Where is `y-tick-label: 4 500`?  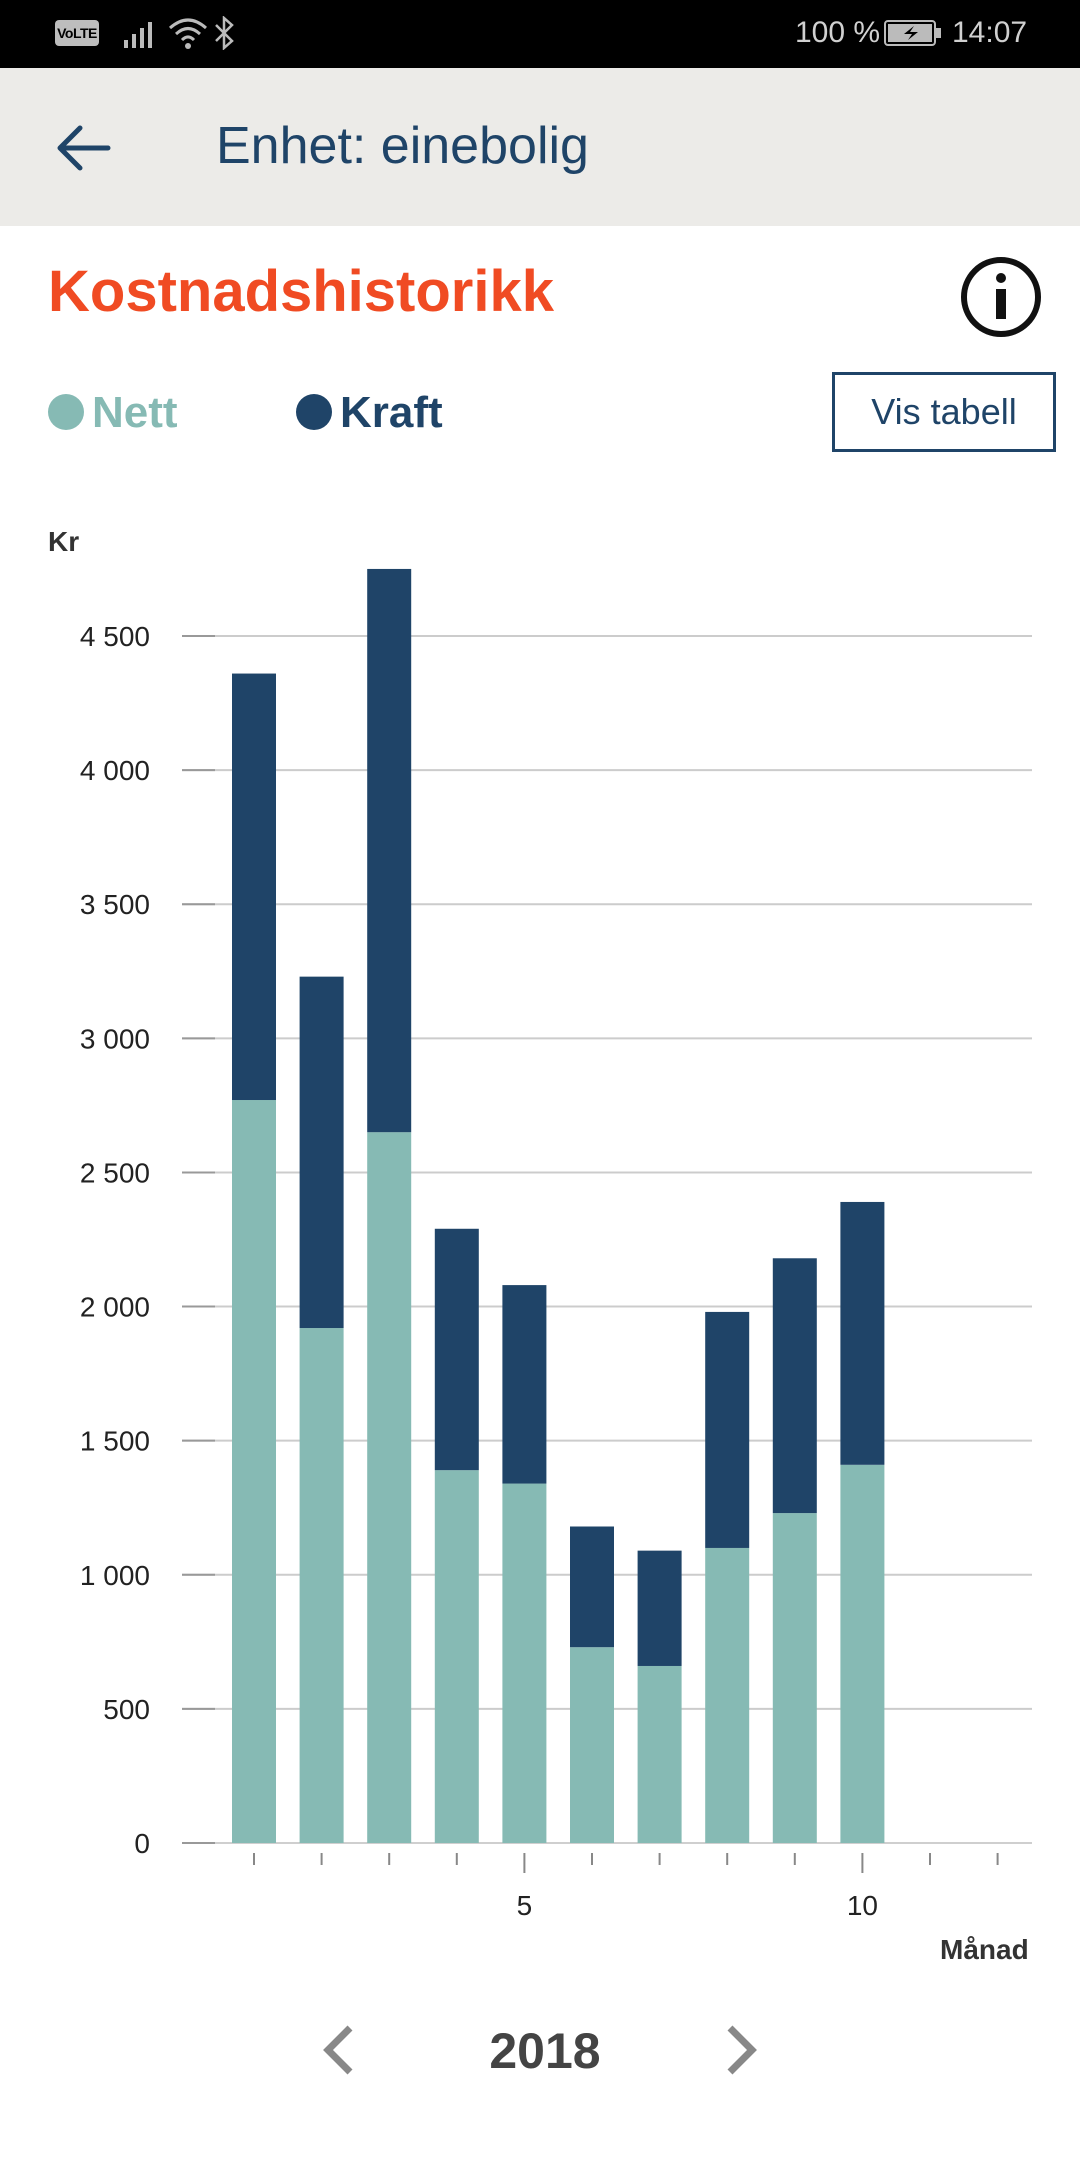
y-tick-label: 4 500 is located at coordinates (115, 636).